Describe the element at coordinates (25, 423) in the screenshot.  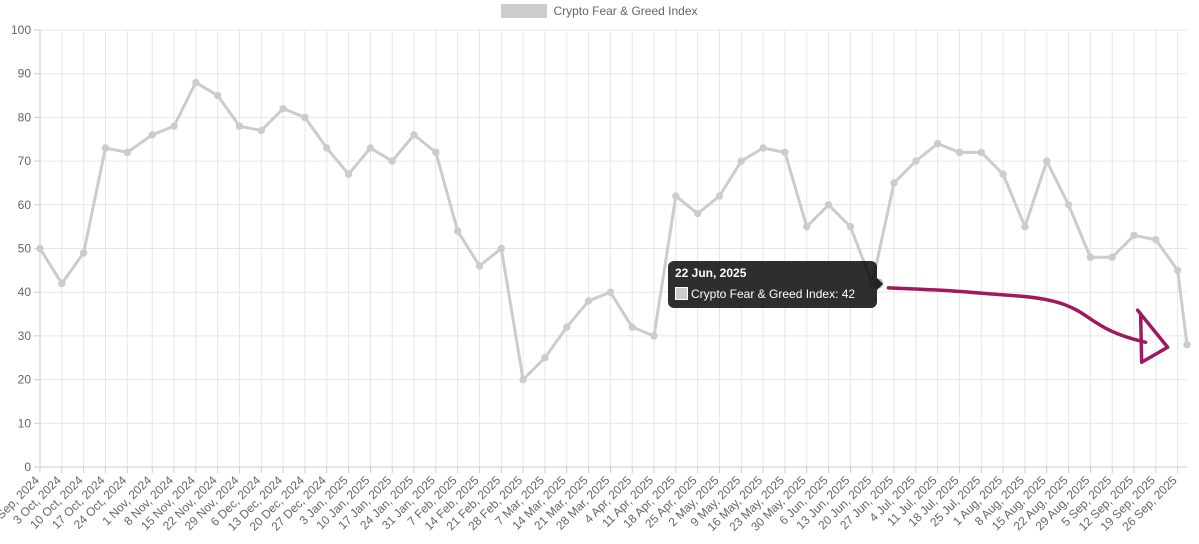
I see `y-tick-label: 10` at that location.